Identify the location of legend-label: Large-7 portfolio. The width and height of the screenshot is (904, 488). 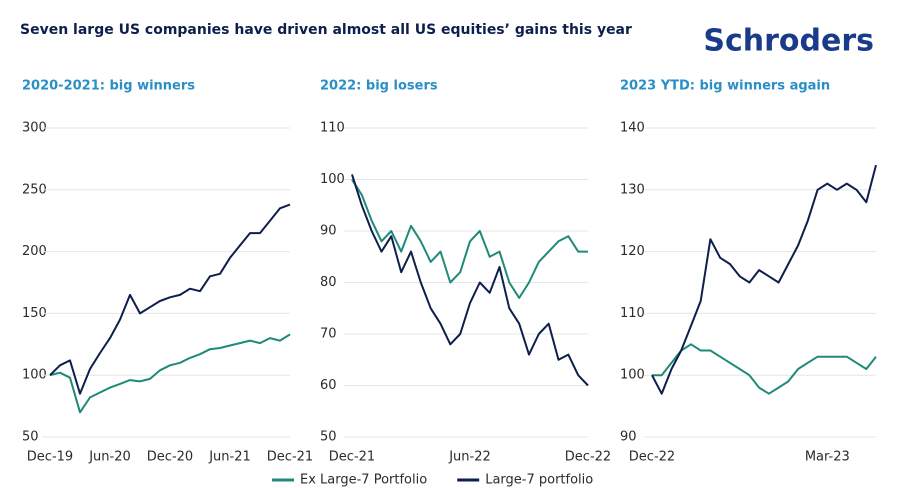
(539, 480).